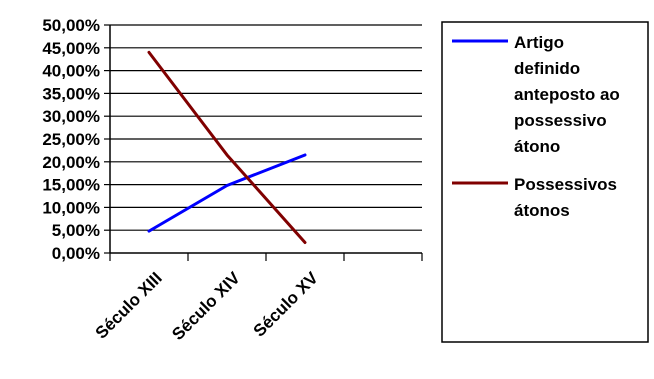 This screenshot has height=379, width=654. Describe the element at coordinates (539, 42) in the screenshot. I see `legend-label: Artigo` at that location.